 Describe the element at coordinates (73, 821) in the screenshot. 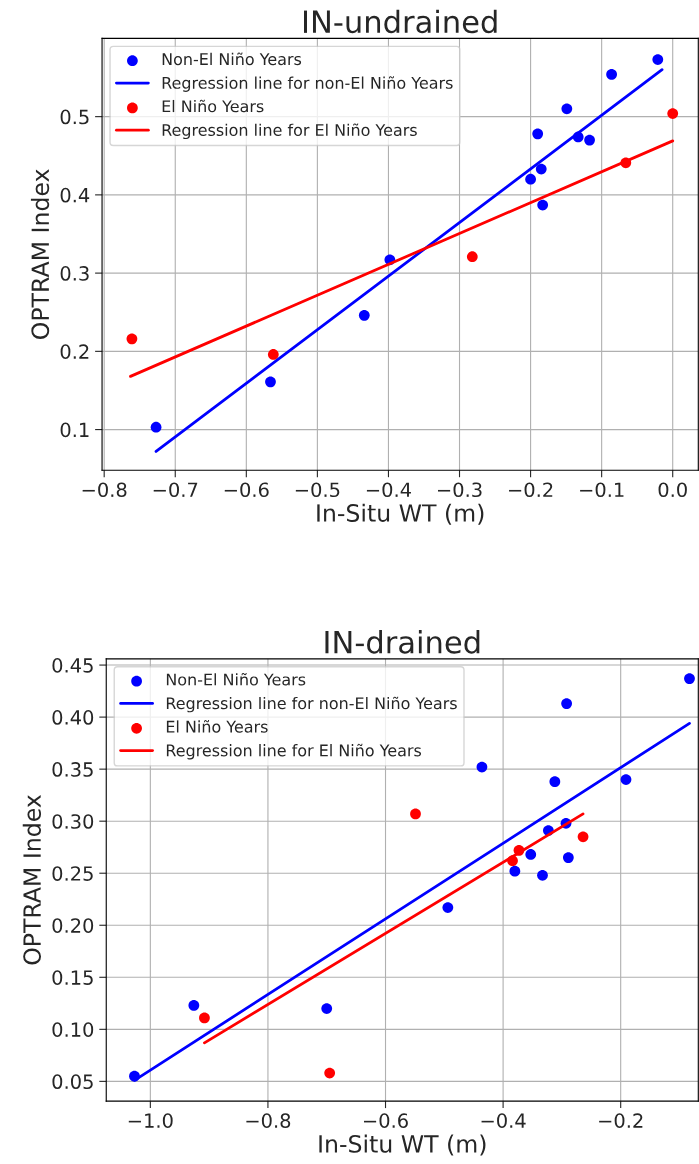

I see `y-tick-label: 0.30` at that location.